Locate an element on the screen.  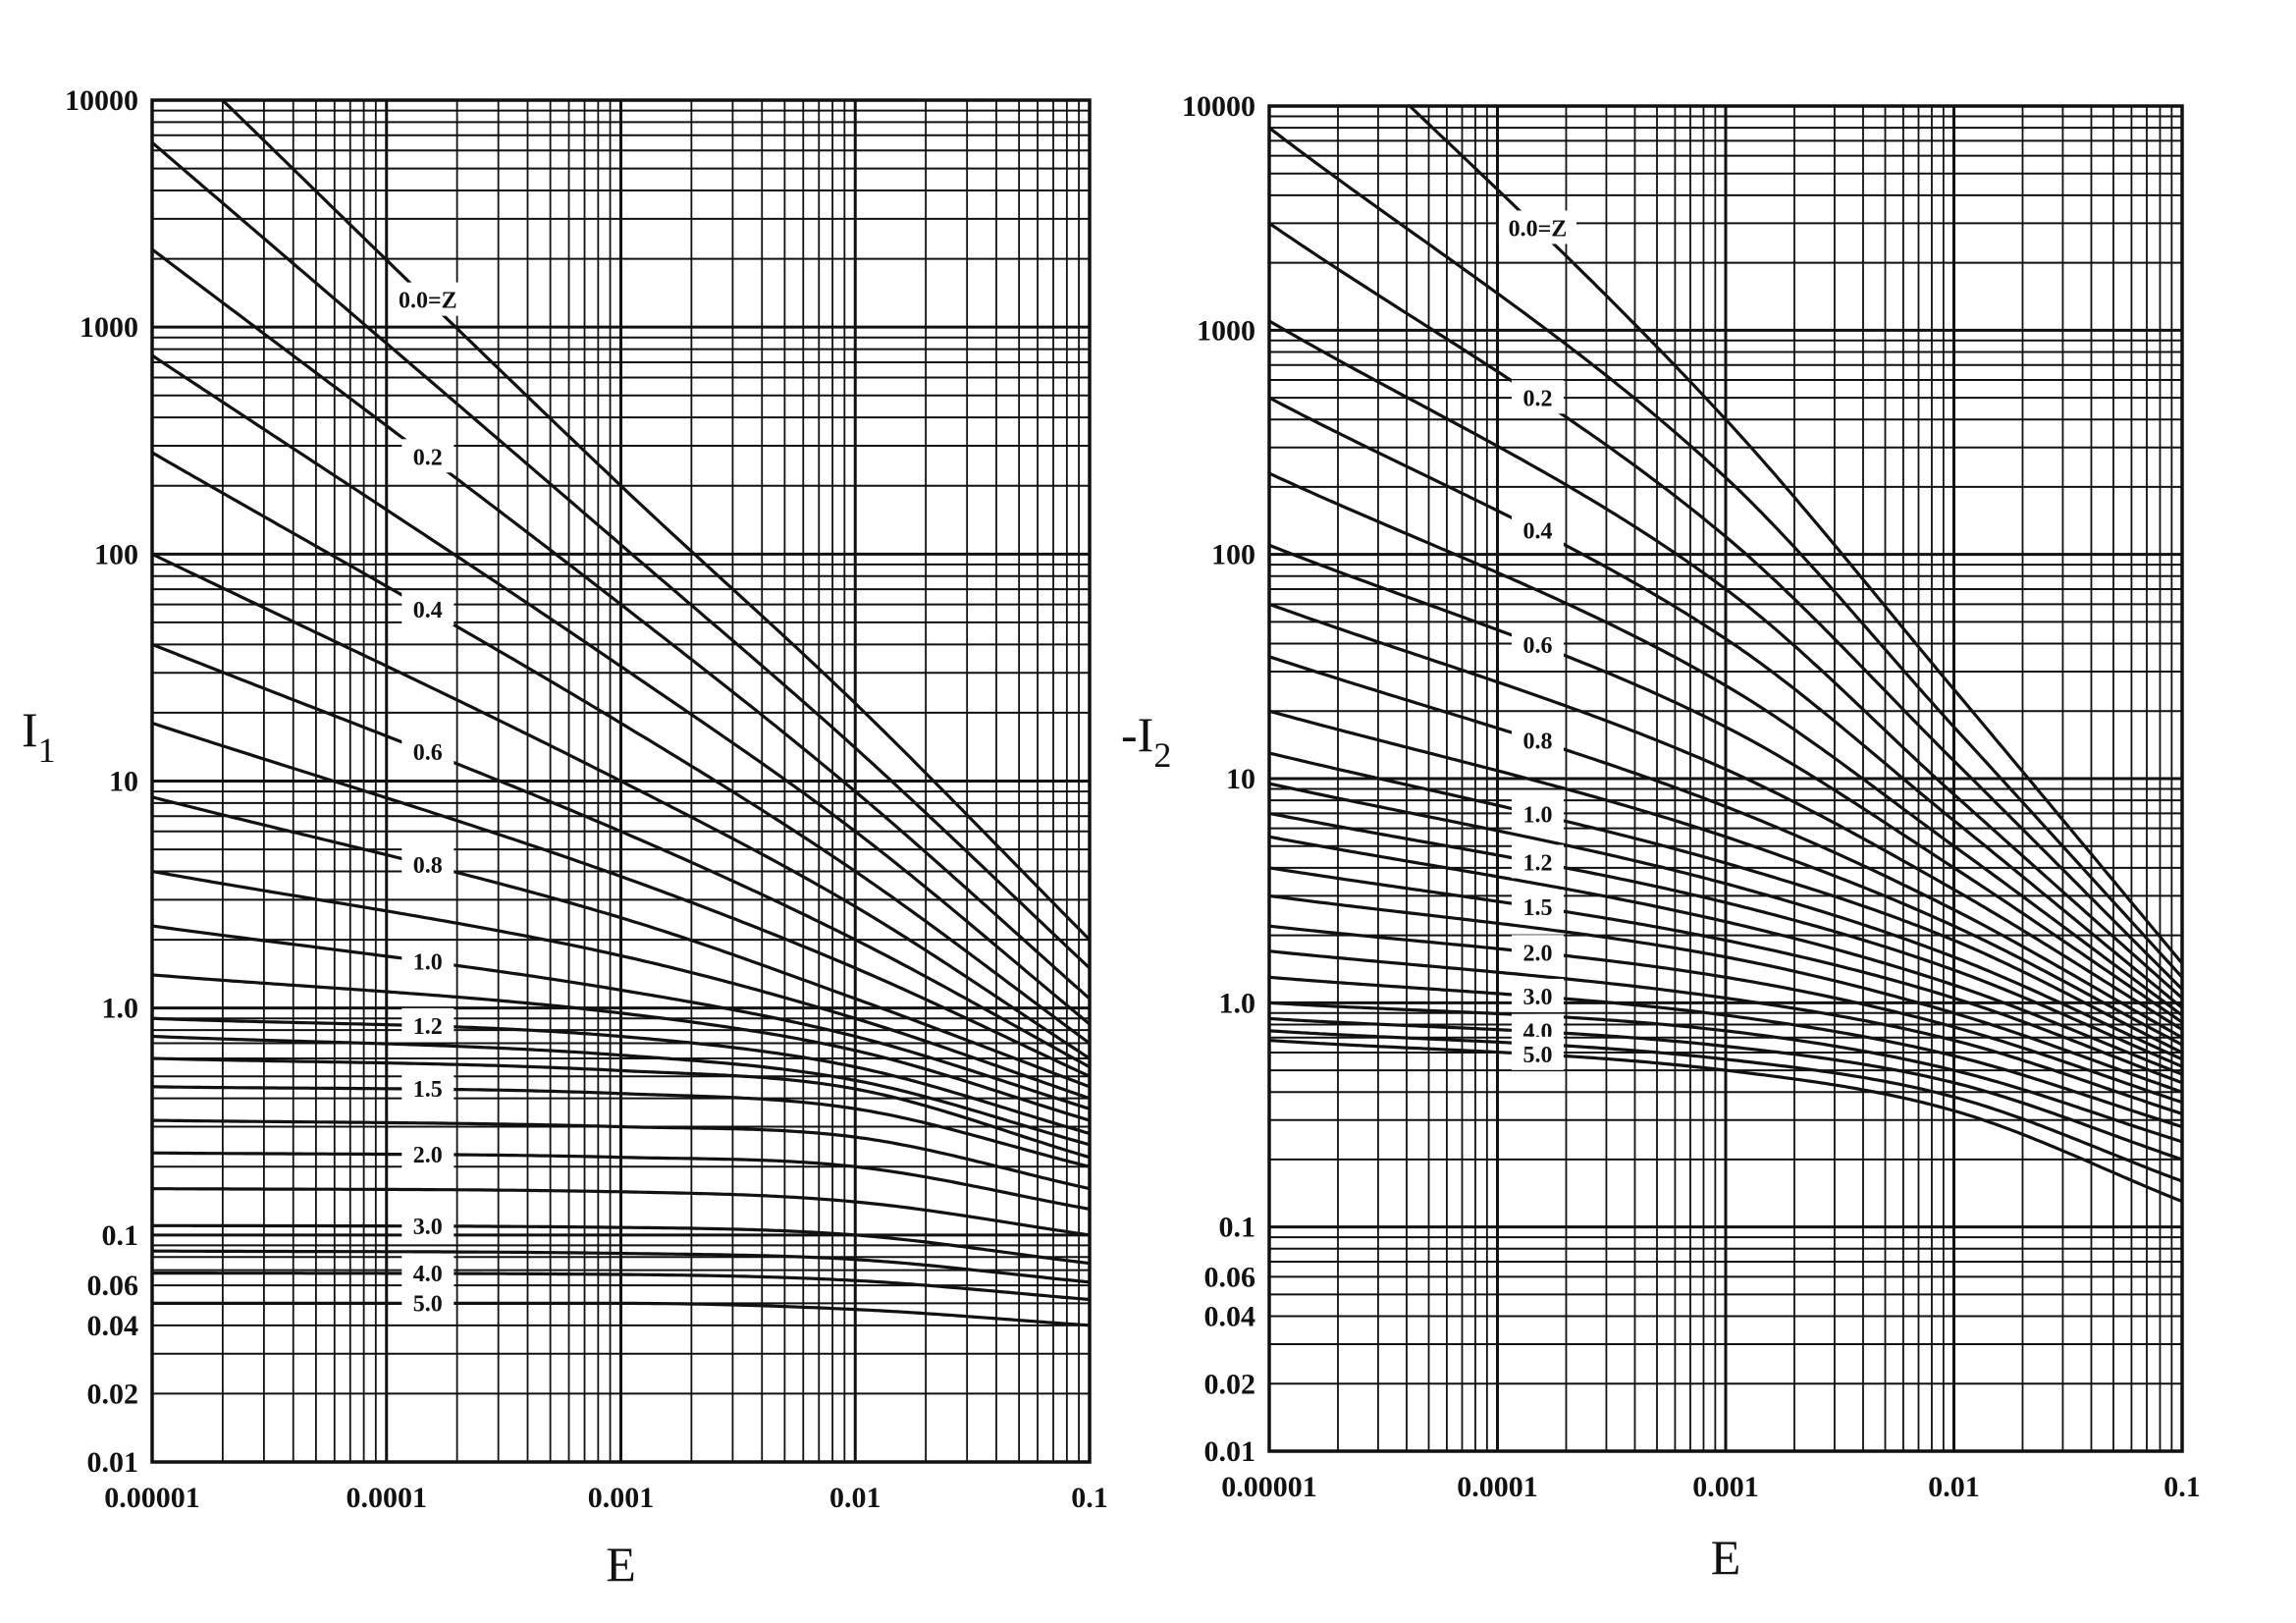
curve-label: 0.6 is located at coordinates (1537, 646).